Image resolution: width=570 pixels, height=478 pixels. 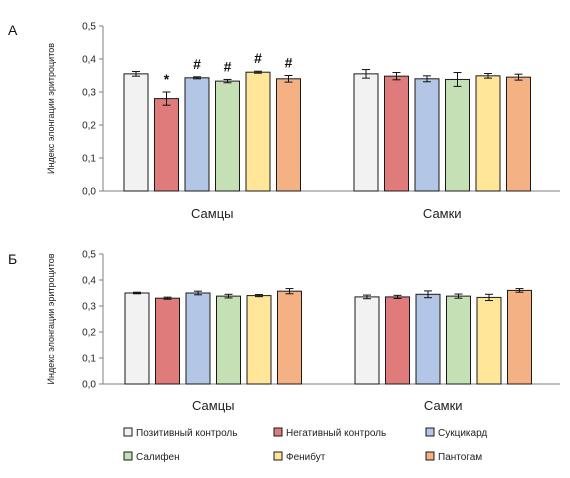 What do you see at coordinates (158, 457) in the screenshot?
I see `legend-label: Салифен` at bounding box center [158, 457].